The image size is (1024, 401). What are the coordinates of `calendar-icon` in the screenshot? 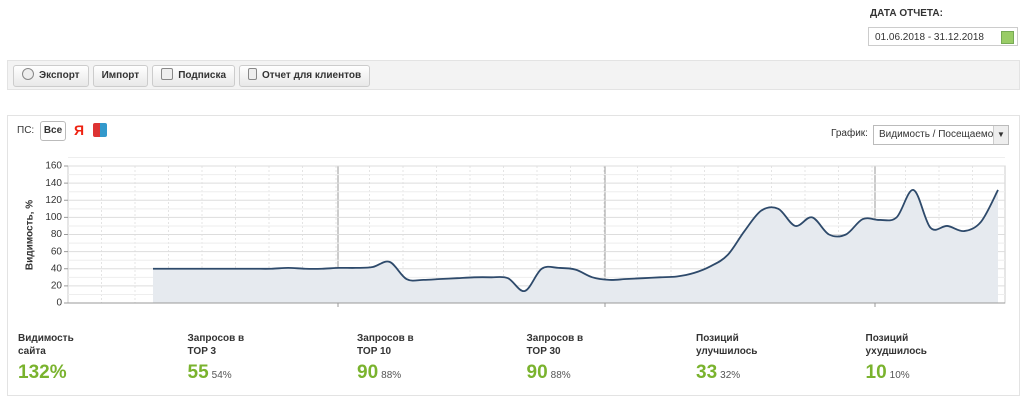 It's located at (1007, 37).